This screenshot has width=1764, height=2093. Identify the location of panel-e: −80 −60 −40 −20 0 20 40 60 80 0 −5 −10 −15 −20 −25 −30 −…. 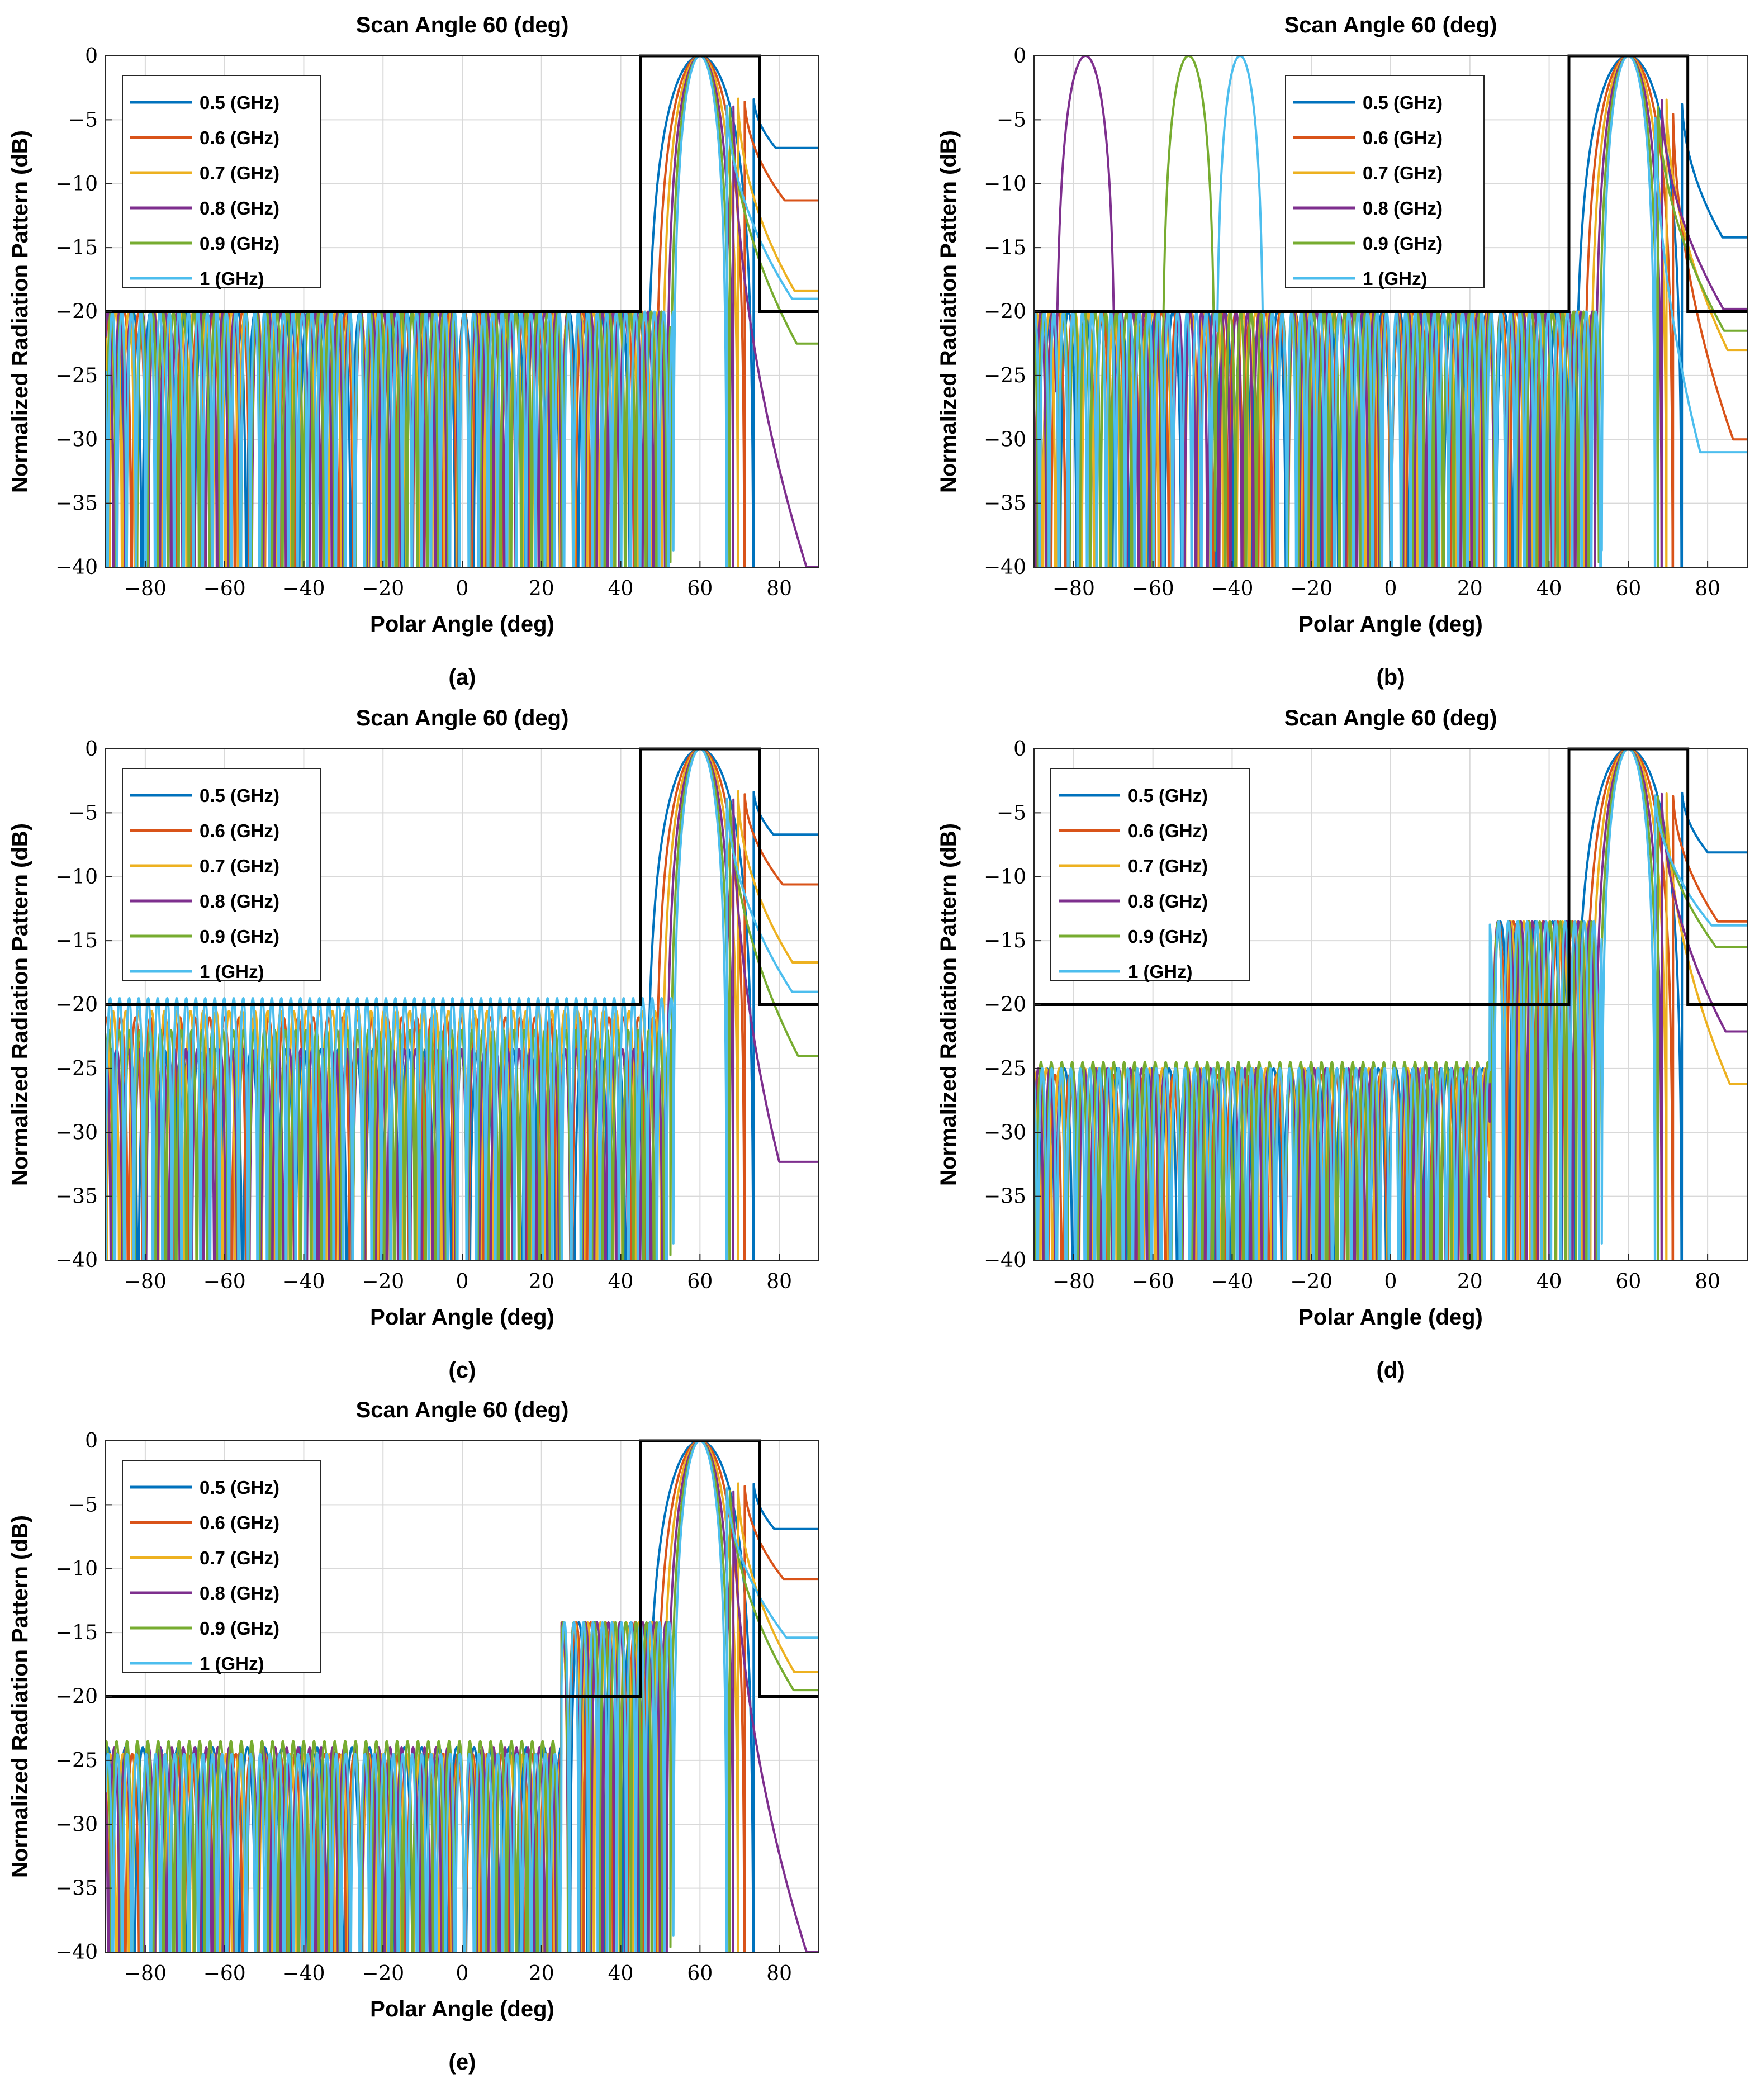
(414, 1736).